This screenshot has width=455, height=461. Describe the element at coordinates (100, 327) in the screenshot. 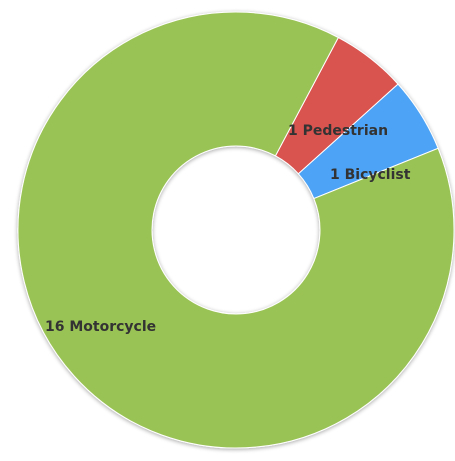

I see `slice-label-16-motorcycle: 16 Motorcycle` at that location.